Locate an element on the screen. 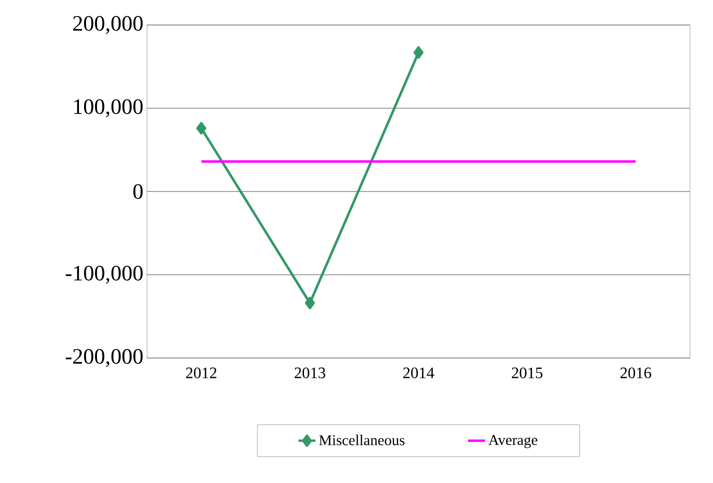 This screenshot has width=713, height=483. y-tick-label: -200,000 is located at coordinates (104, 358).